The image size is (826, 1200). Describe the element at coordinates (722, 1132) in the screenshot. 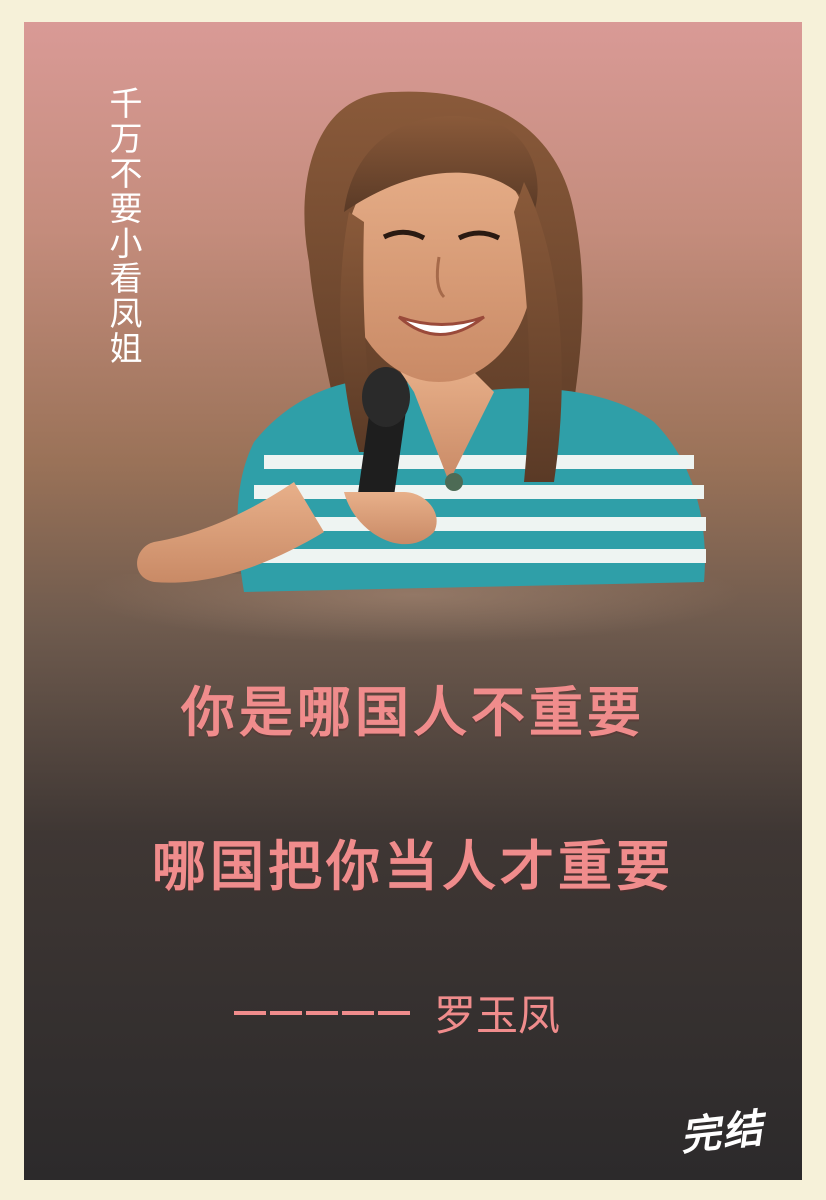

I see `end-mark: 完结` at that location.